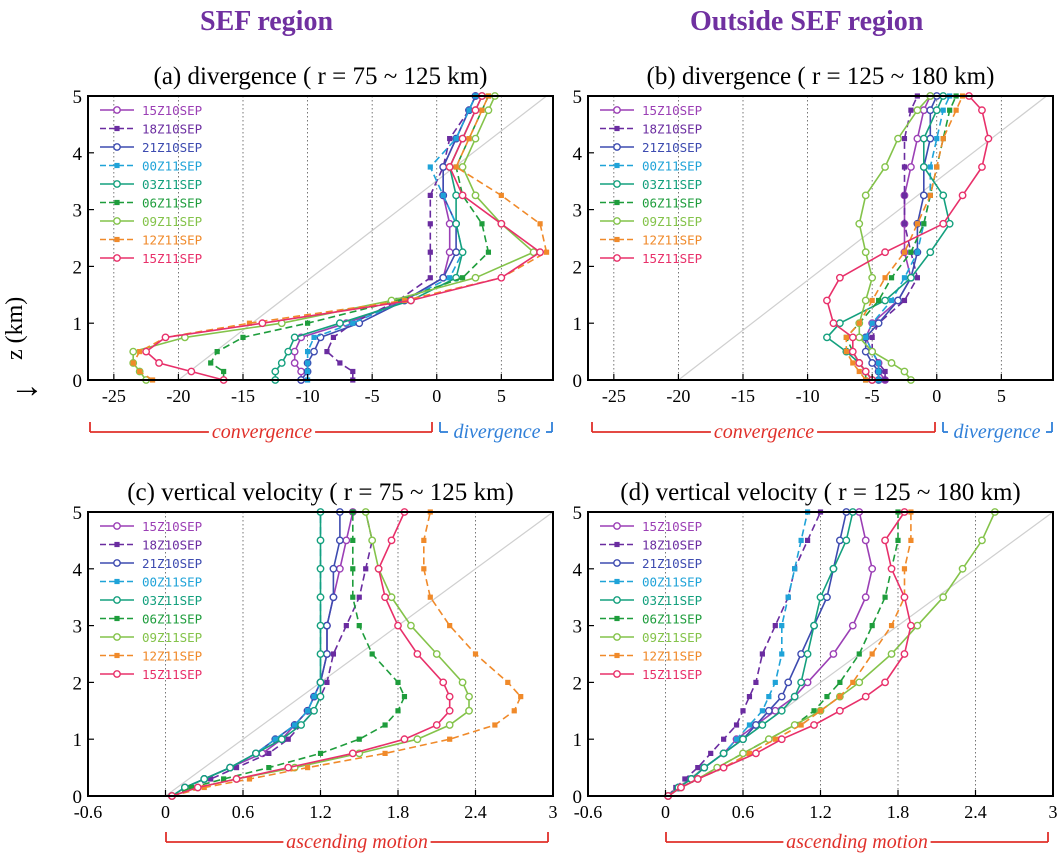  Describe the element at coordinates (578, 267) in the screenshot. I see `y-tick-label: 2` at that location.